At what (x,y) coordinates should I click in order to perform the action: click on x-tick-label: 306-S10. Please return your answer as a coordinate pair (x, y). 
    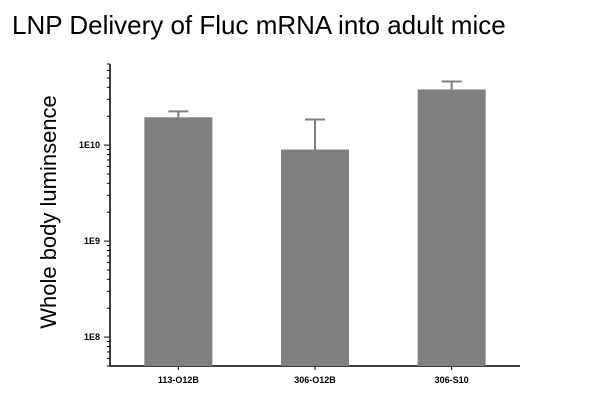
    Looking at the image, I should click on (452, 380).